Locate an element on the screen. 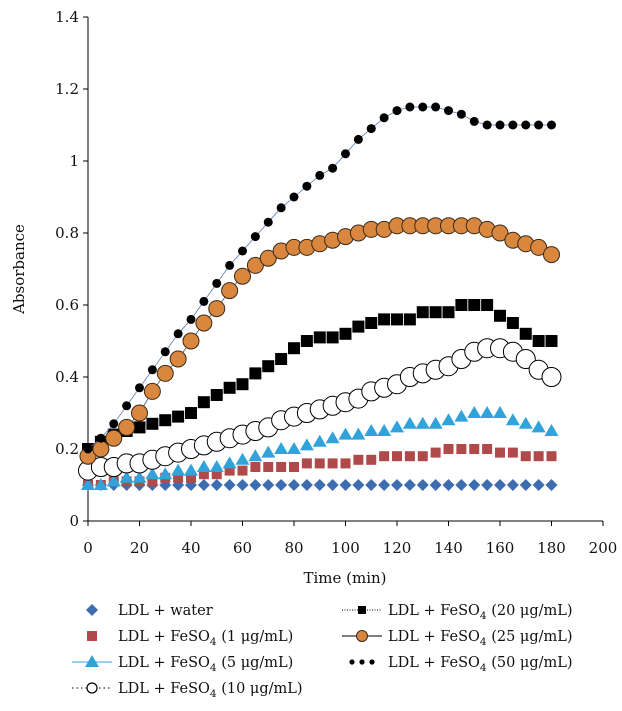  legend-item: LDL + FeSO4 (25 μg/mL) is located at coordinates (457, 638).